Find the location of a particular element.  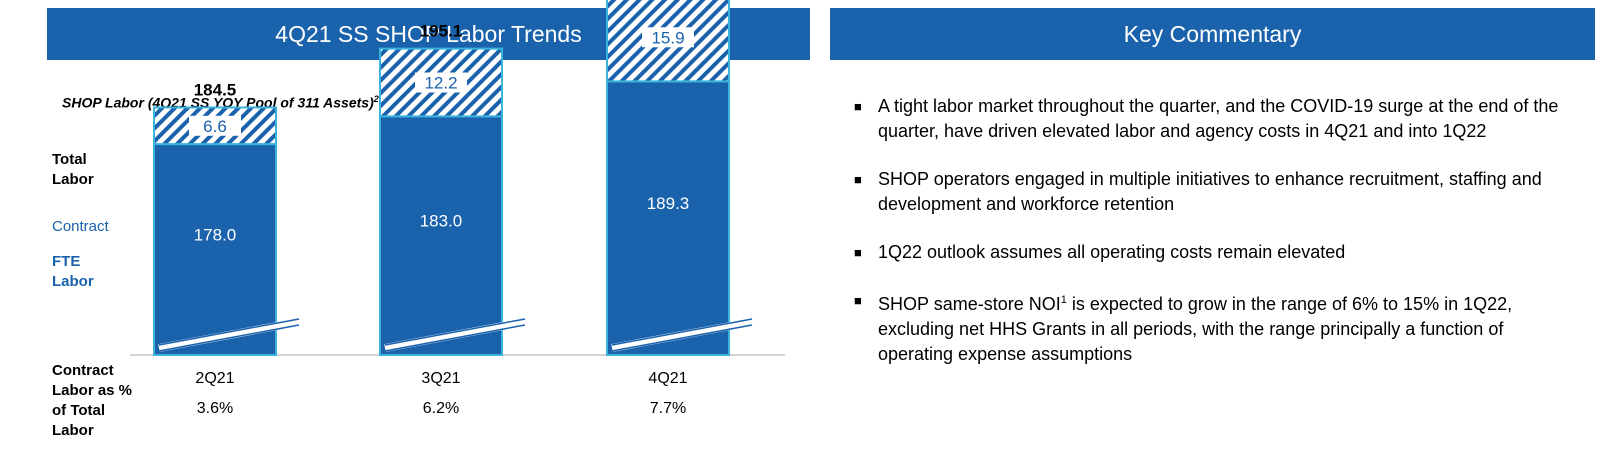

contract-pct-label: 7.7% is located at coordinates (668, 408).